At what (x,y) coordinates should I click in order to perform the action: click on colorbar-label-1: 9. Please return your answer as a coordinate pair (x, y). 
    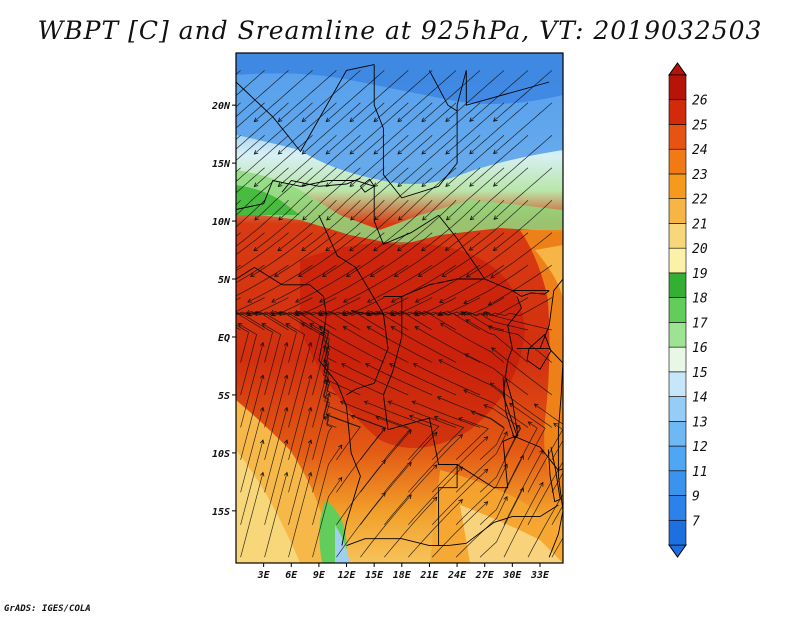
    Looking at the image, I should click on (696, 497).